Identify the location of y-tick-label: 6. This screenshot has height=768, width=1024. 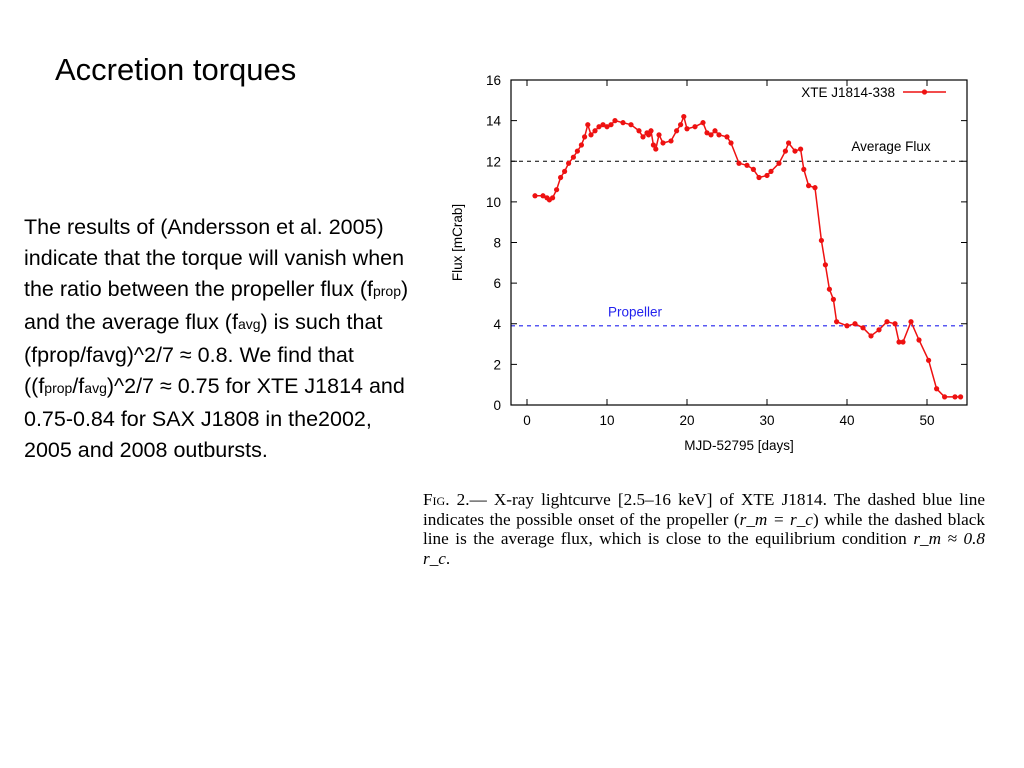
(497, 283).